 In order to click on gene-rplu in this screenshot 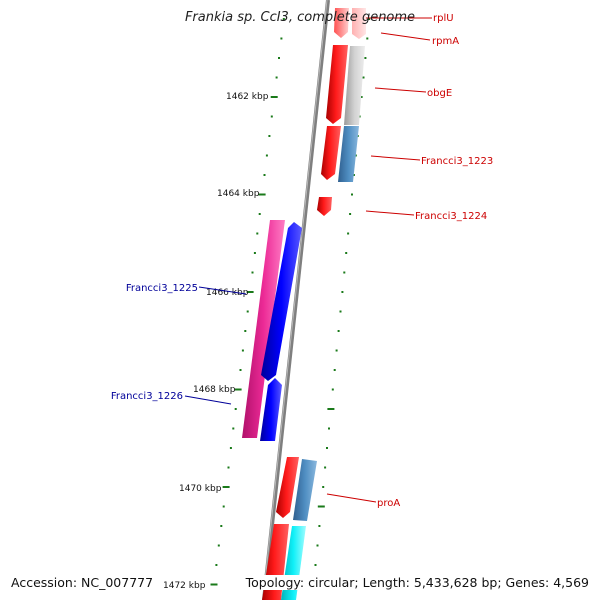, I will do `click(359, 23)`.